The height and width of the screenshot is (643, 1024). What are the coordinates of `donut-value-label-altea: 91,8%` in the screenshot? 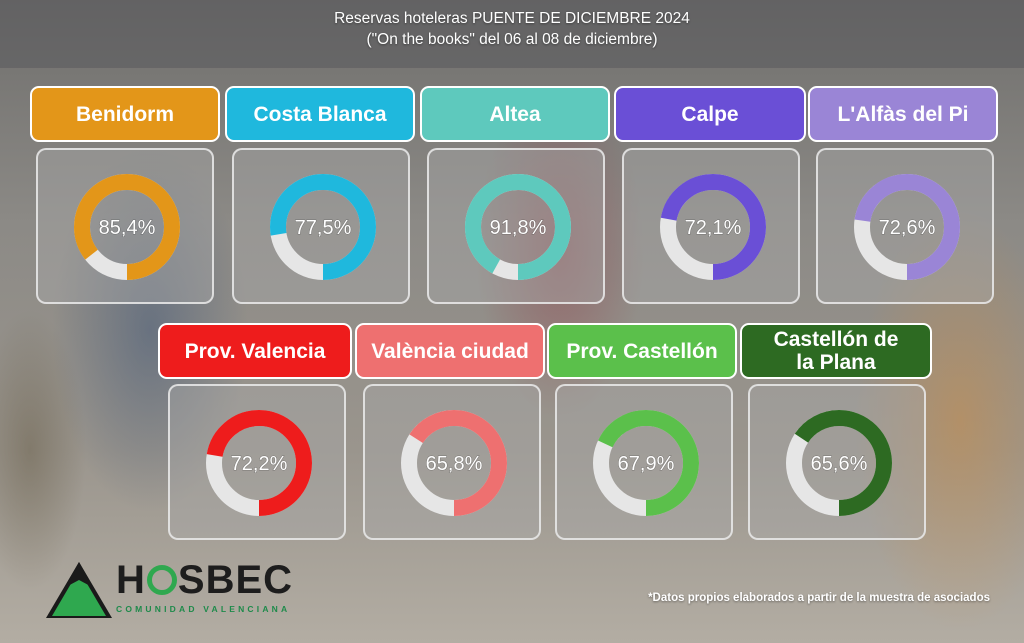 It's located at (518, 228).